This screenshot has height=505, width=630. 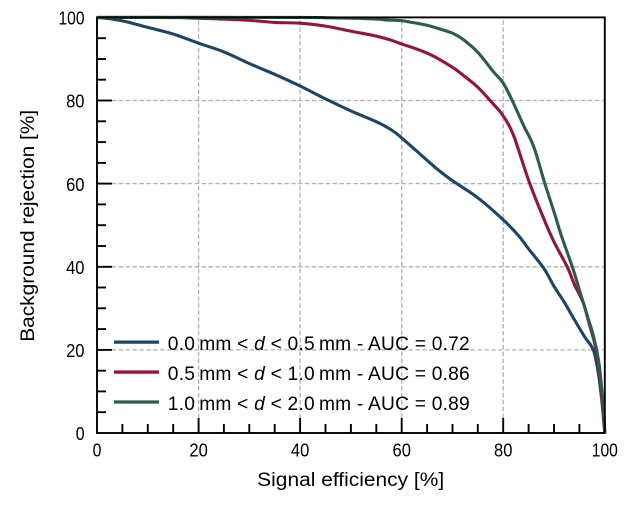 What do you see at coordinates (319, 404) in the screenshot?
I see `svg-text:1.0 mm < d < 2.0 mm - AUC = 0.: 1.0 mm < d < 2.0 mm - AUC = 0.89` at bounding box center [319, 404].